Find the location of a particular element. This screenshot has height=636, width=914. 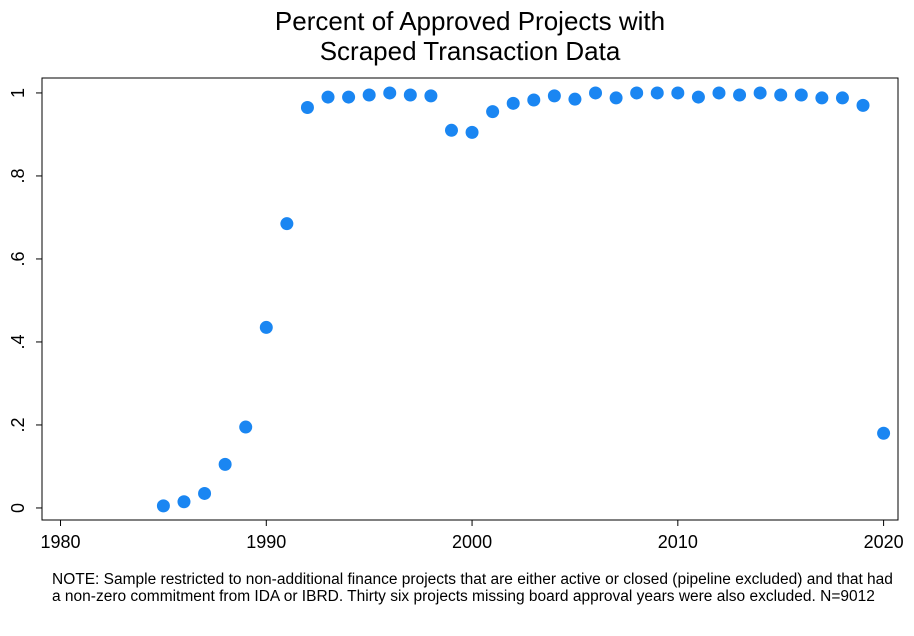

x-tick-label: 2020 is located at coordinates (884, 542).